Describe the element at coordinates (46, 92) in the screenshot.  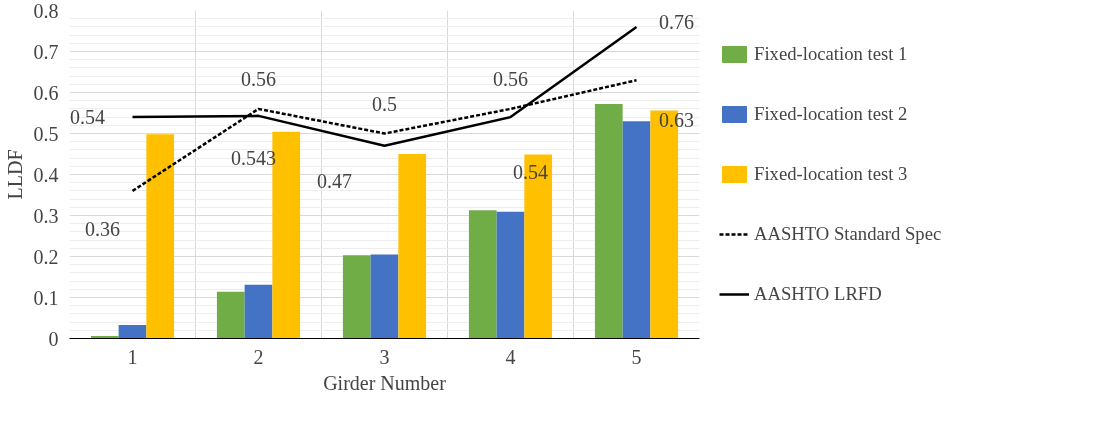
I see `y-tick-label: 0.6` at that location.